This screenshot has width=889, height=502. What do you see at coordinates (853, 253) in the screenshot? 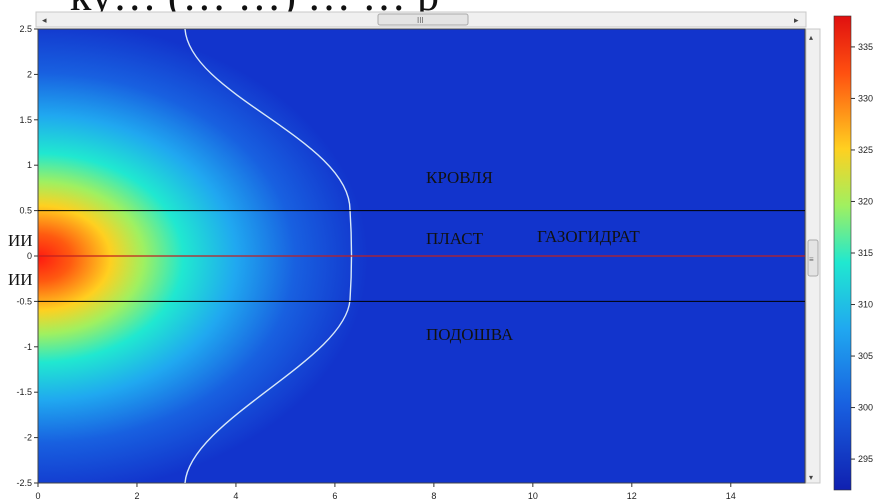
I see `colorbar: 335 330 325 320 315 310 305 300 295` at bounding box center [853, 253].